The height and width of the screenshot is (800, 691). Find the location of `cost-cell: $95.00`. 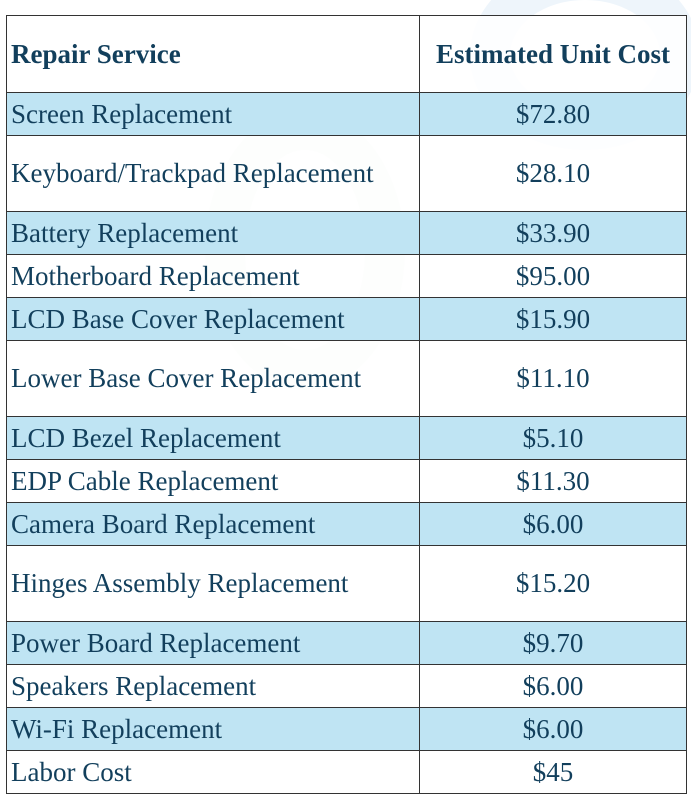

cost-cell: $95.00 is located at coordinates (553, 276).